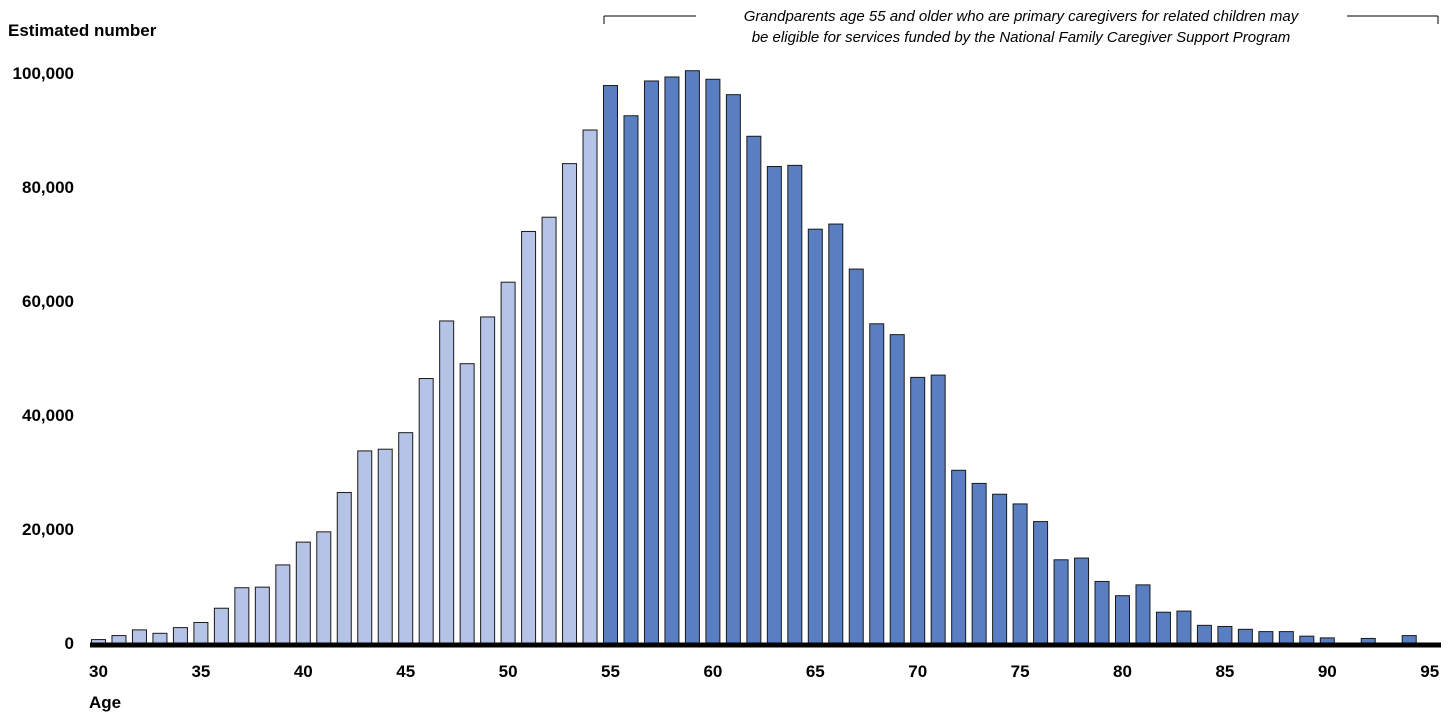  Describe the element at coordinates (1020, 671) in the screenshot. I see `x-tick-label: 75` at that location.